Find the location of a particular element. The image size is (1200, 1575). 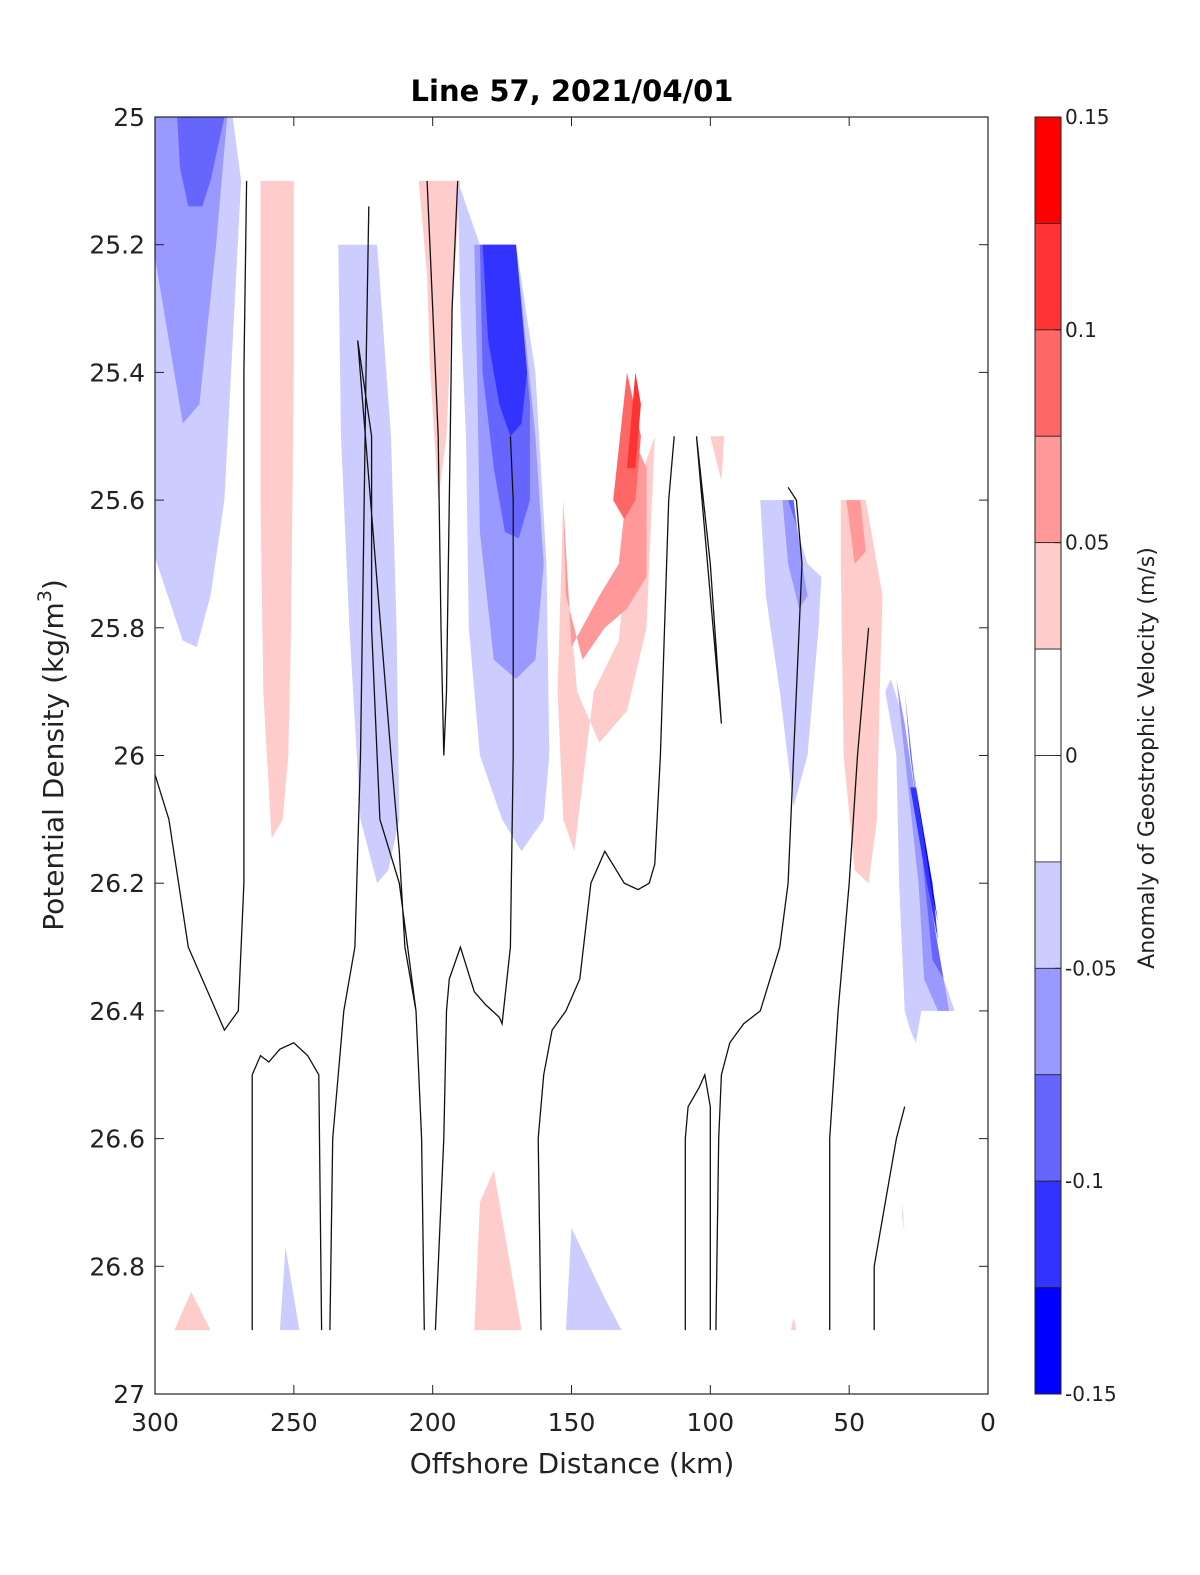

colorbar-tick-label-0: 0.15 is located at coordinates (1087, 117).